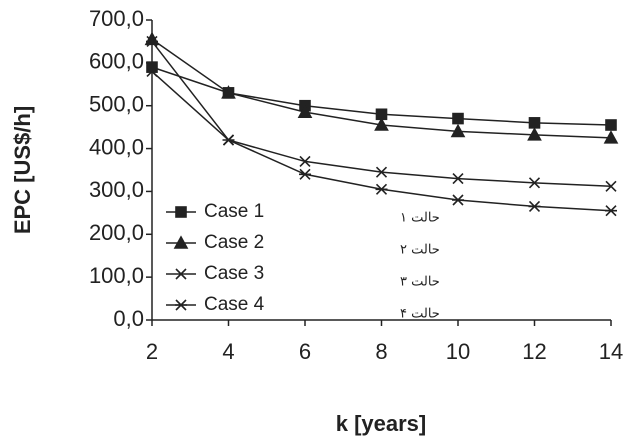  Describe the element at coordinates (381, 423) in the screenshot. I see `x-axis-label: k [years]` at that location.